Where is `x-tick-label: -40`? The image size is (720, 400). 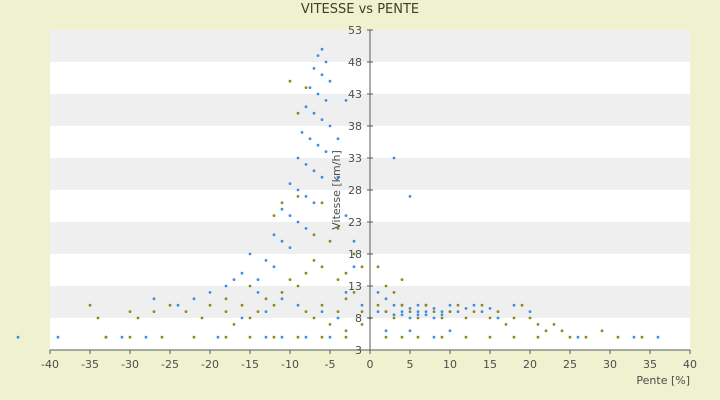
x-tick-label: -40 is located at coordinates (50, 364).